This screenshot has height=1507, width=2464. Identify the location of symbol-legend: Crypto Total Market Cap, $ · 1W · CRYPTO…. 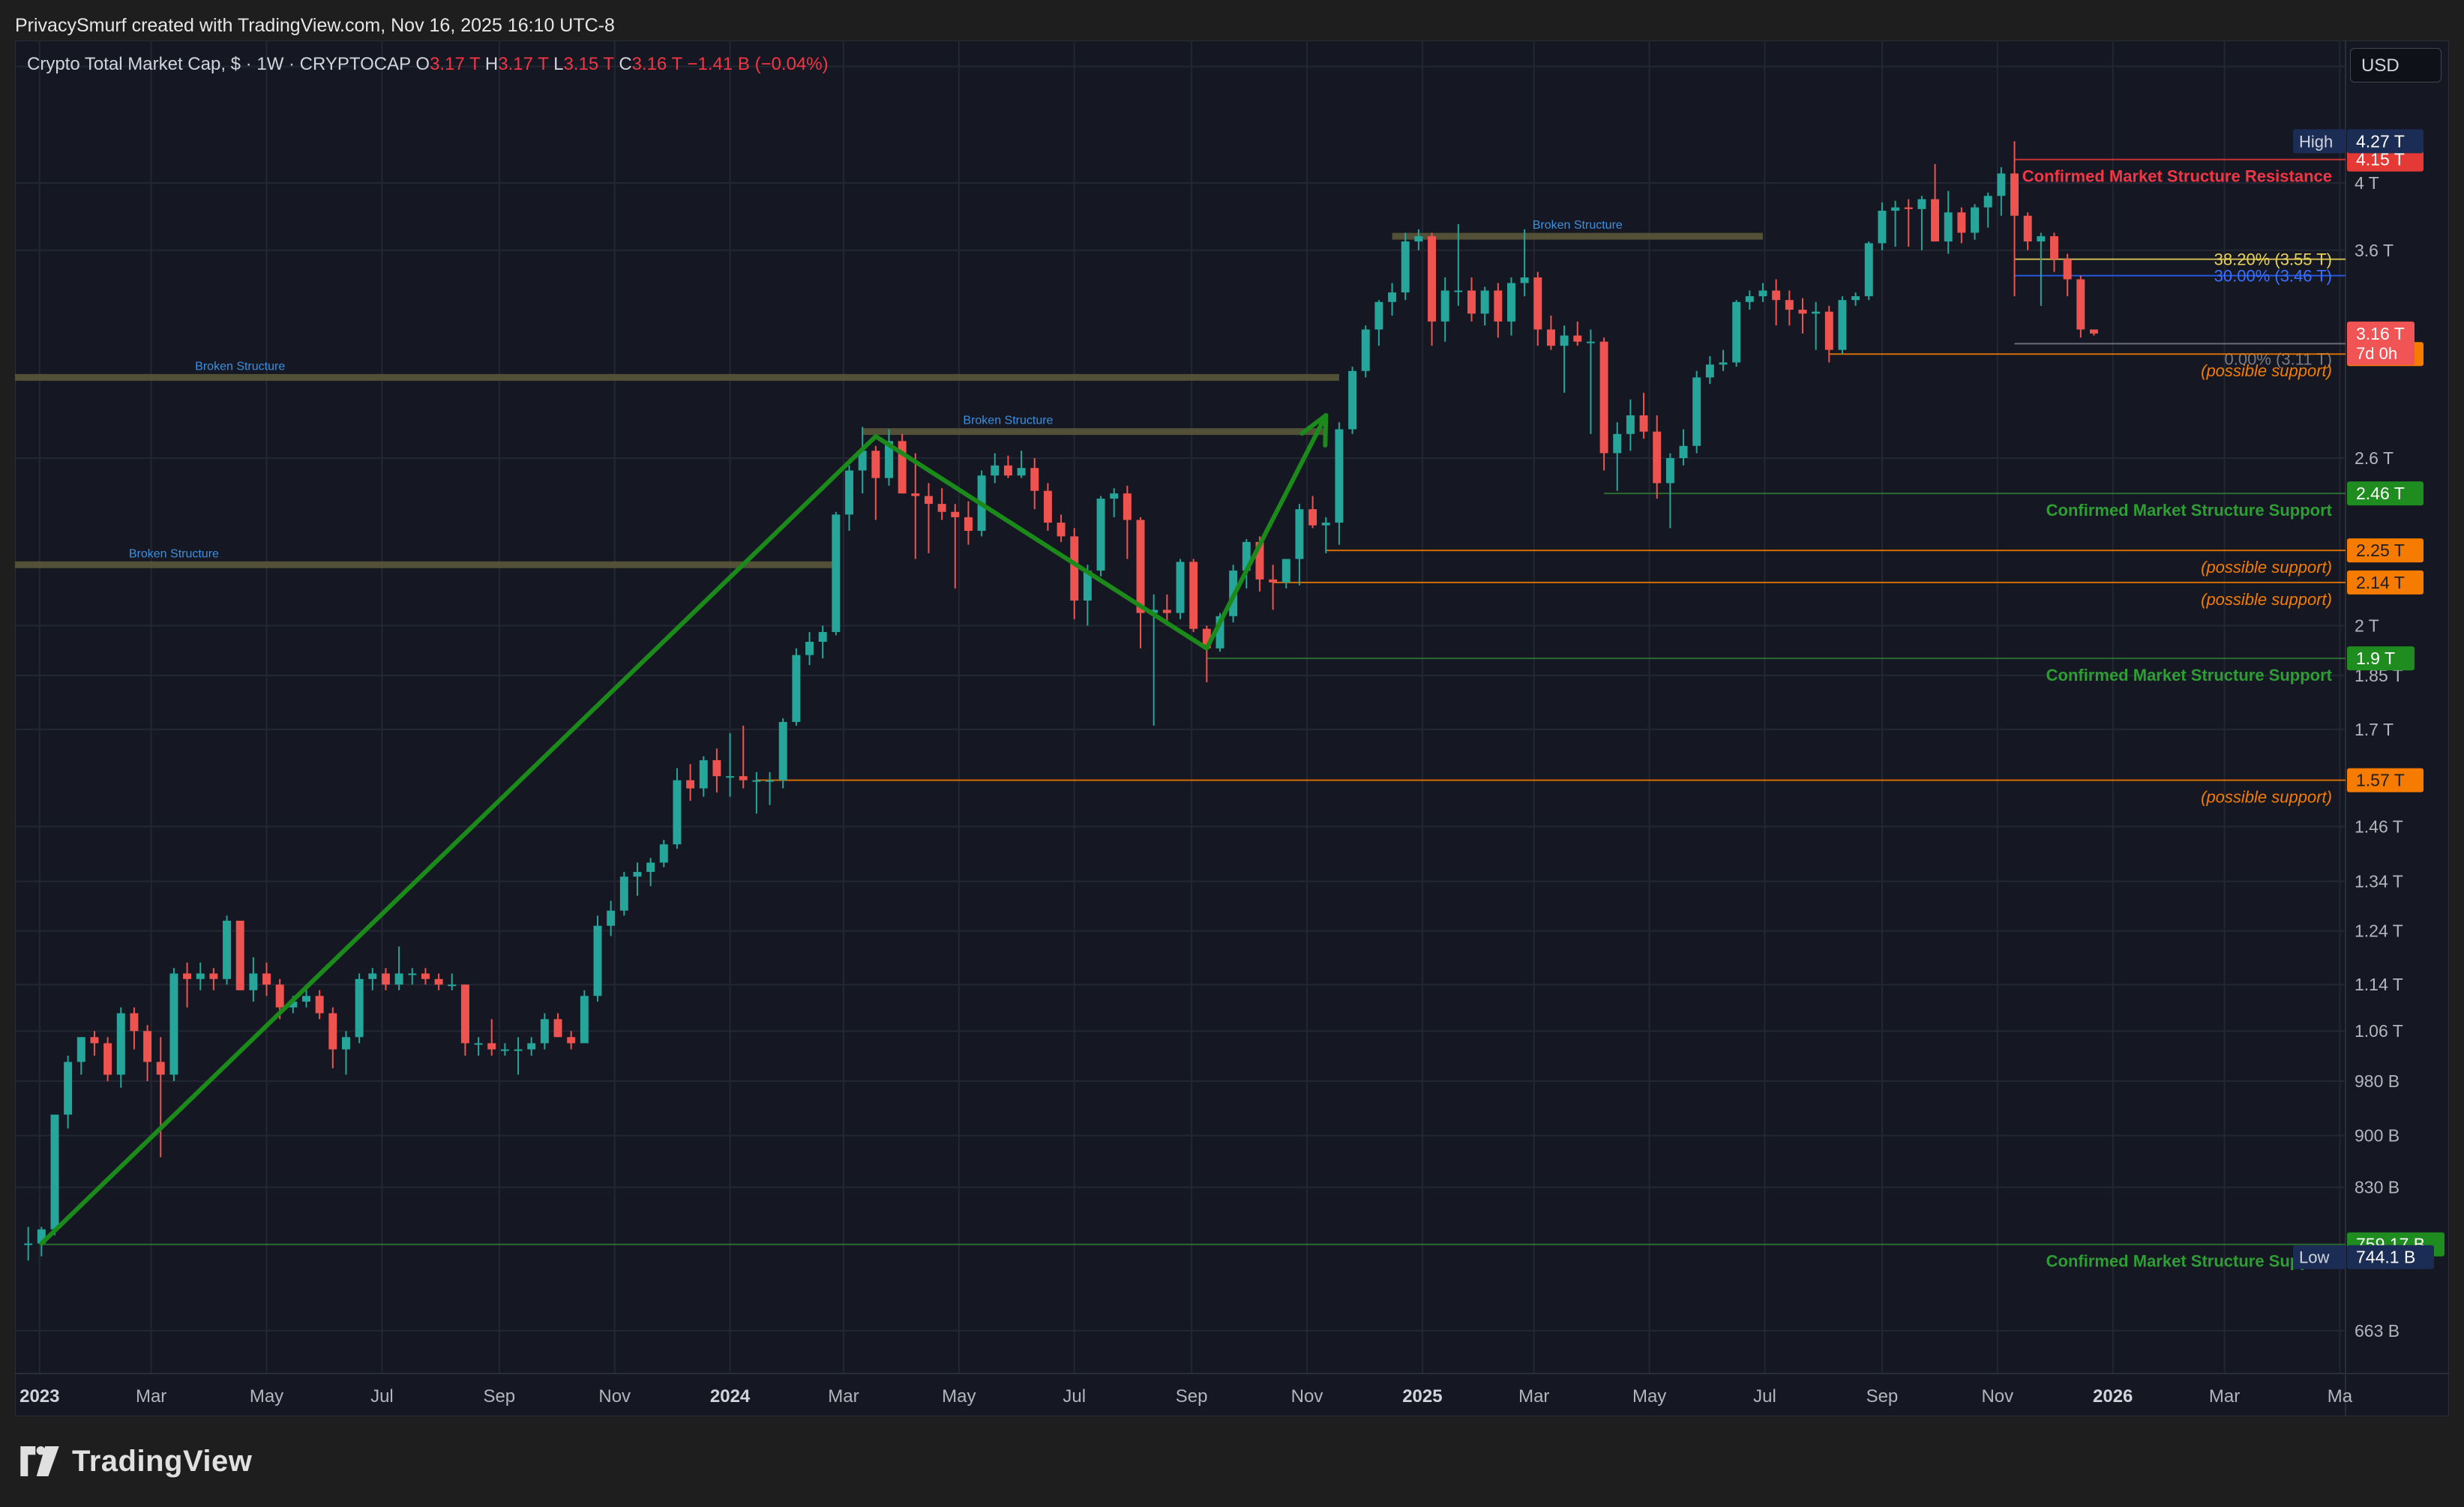
(428, 64).